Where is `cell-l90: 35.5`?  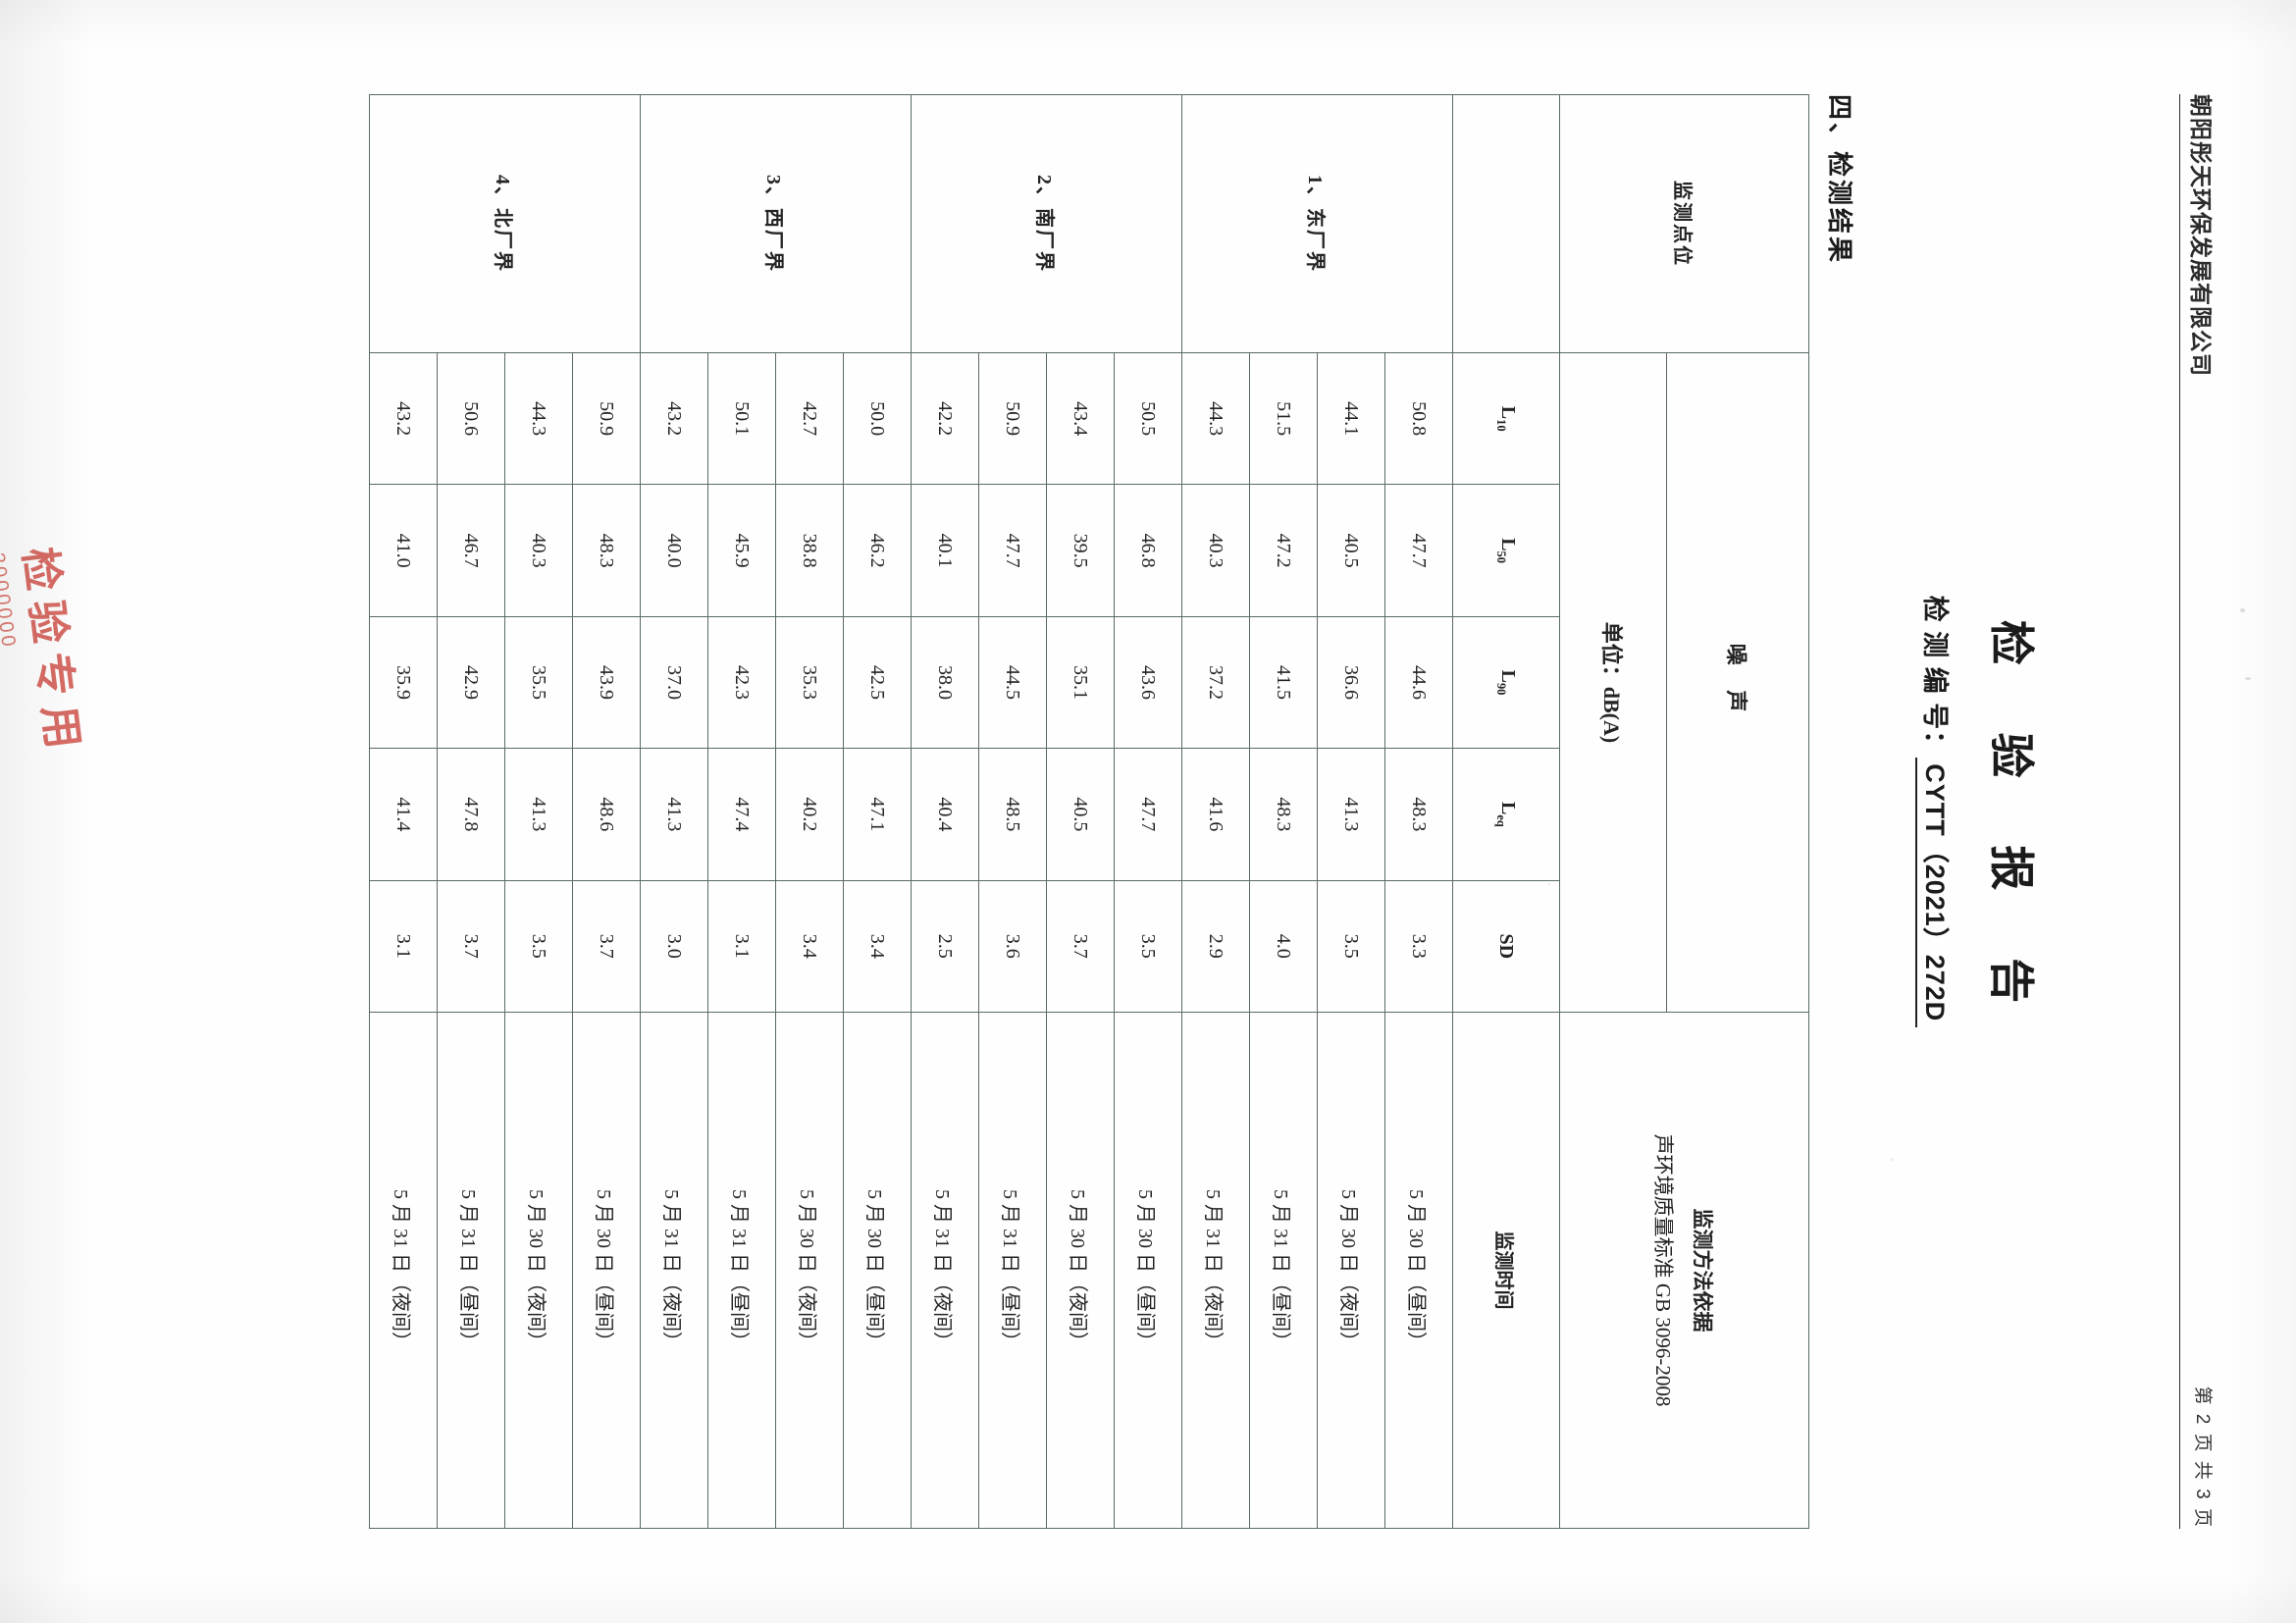
cell-l90: 35.5 is located at coordinates (538, 682).